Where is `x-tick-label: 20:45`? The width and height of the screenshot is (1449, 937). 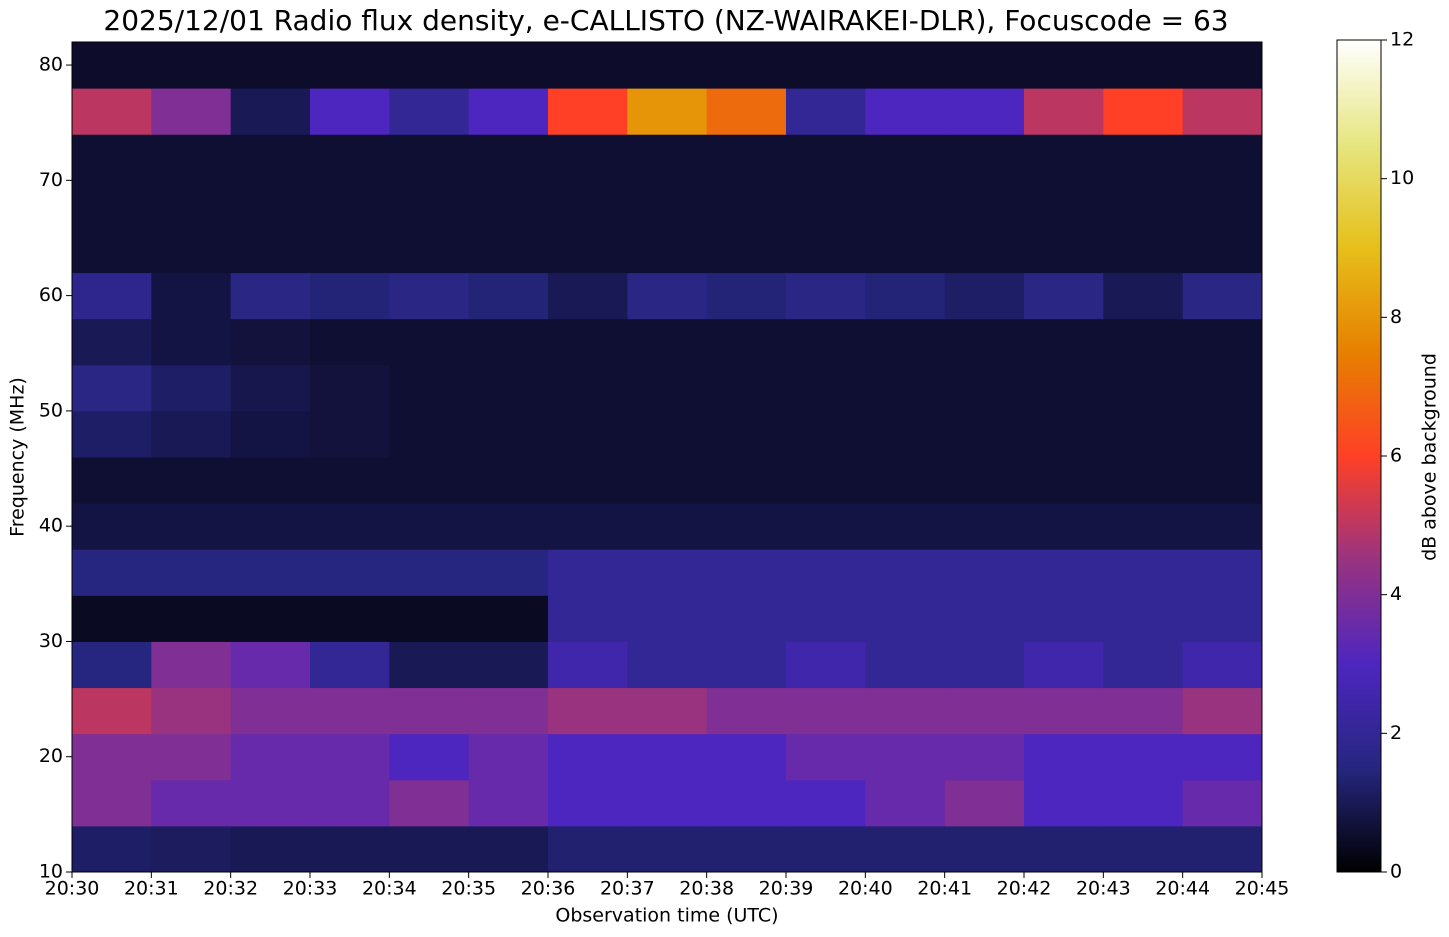
x-tick-label: 20:45 is located at coordinates (1262, 889).